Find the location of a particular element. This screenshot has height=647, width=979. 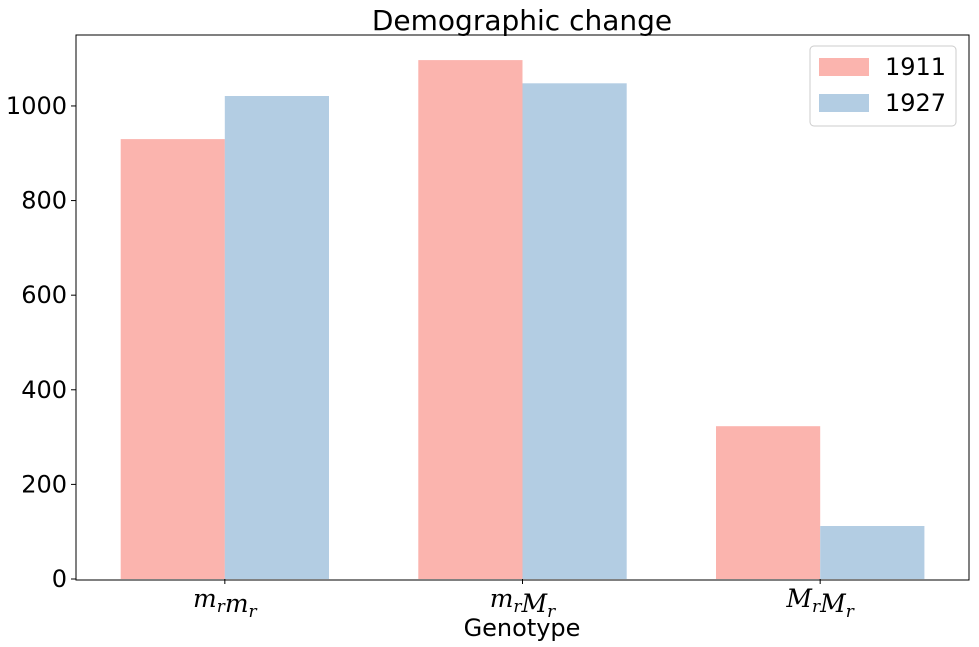

x-tick-label-mrMr: mrMr is located at coordinates (523, 603).